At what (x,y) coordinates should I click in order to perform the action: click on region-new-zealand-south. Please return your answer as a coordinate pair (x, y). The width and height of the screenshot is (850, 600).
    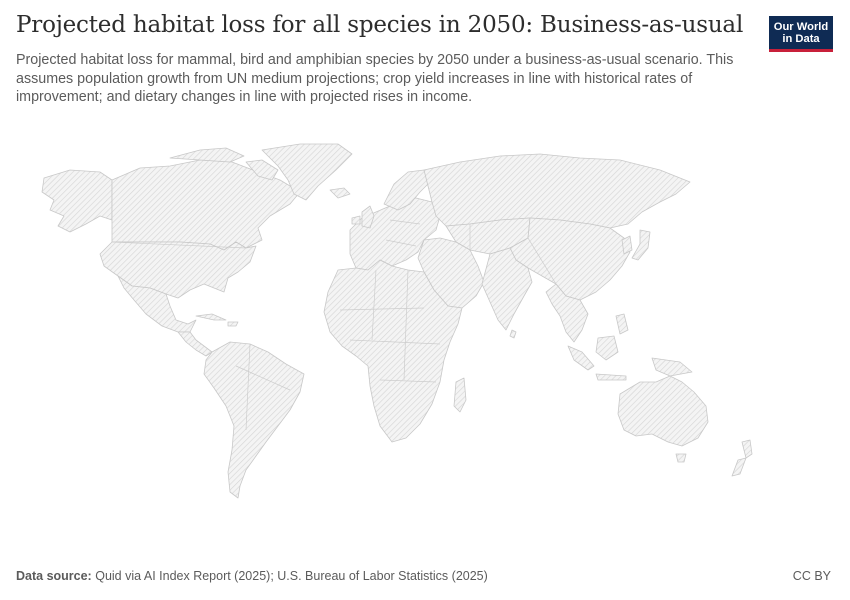
    Looking at the image, I should click on (739, 467).